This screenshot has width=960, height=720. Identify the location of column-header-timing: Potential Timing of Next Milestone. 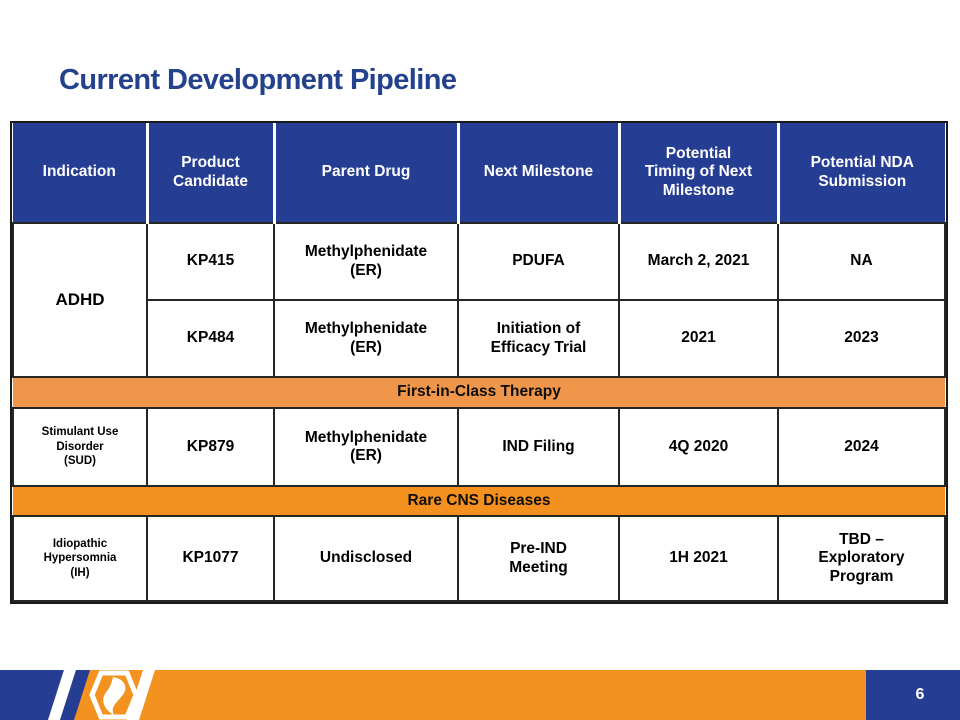
(699, 173).